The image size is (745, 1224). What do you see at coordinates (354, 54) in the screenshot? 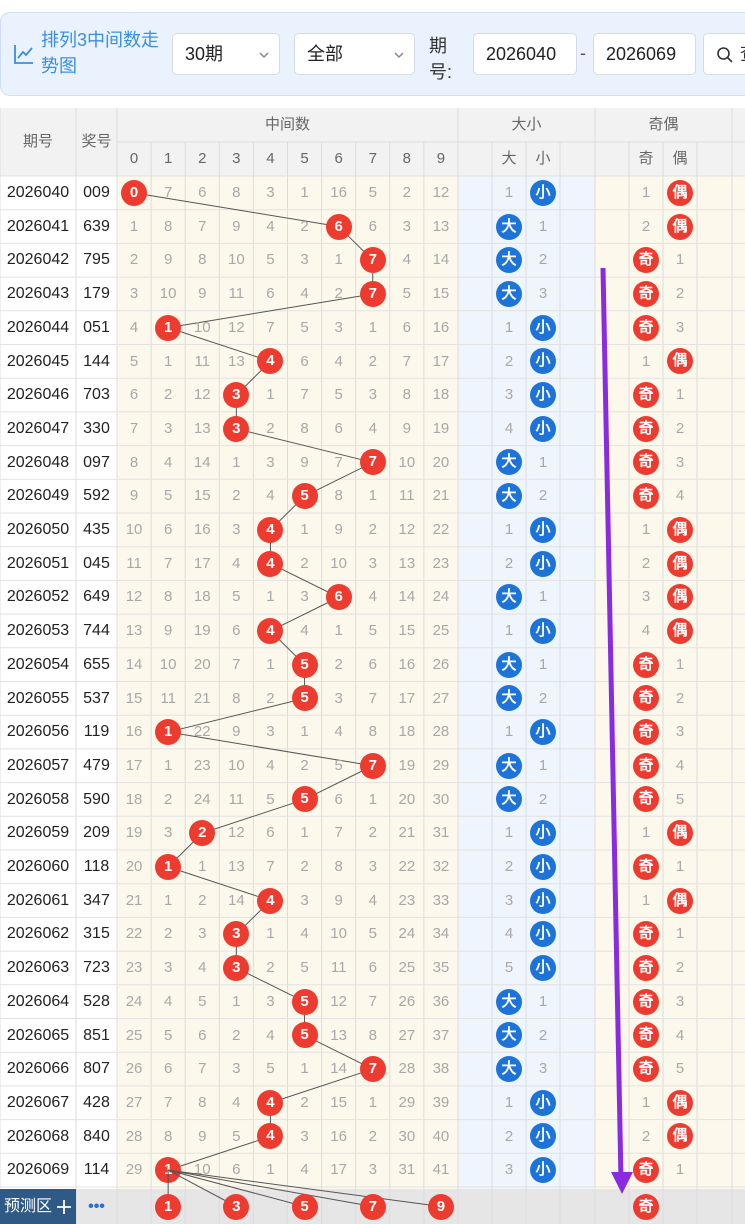
I see `type-select: 全部` at bounding box center [354, 54].